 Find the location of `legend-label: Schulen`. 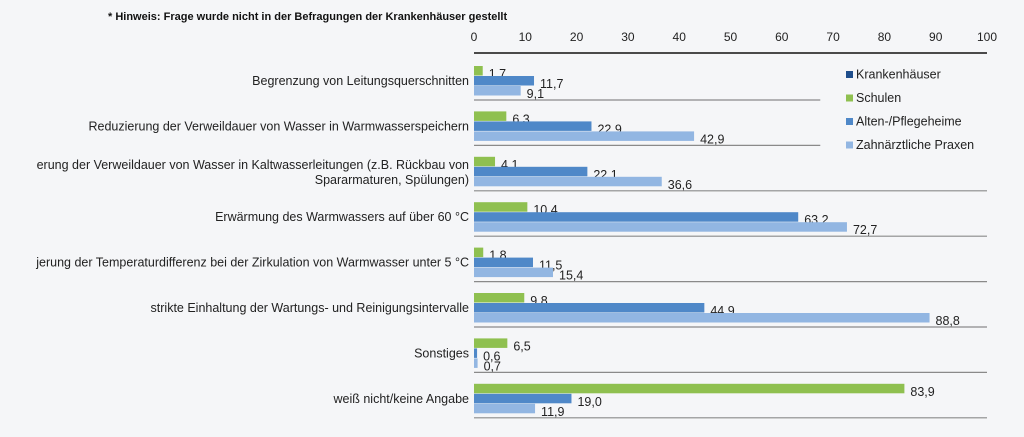

legend-label: Schulen is located at coordinates (878, 98).